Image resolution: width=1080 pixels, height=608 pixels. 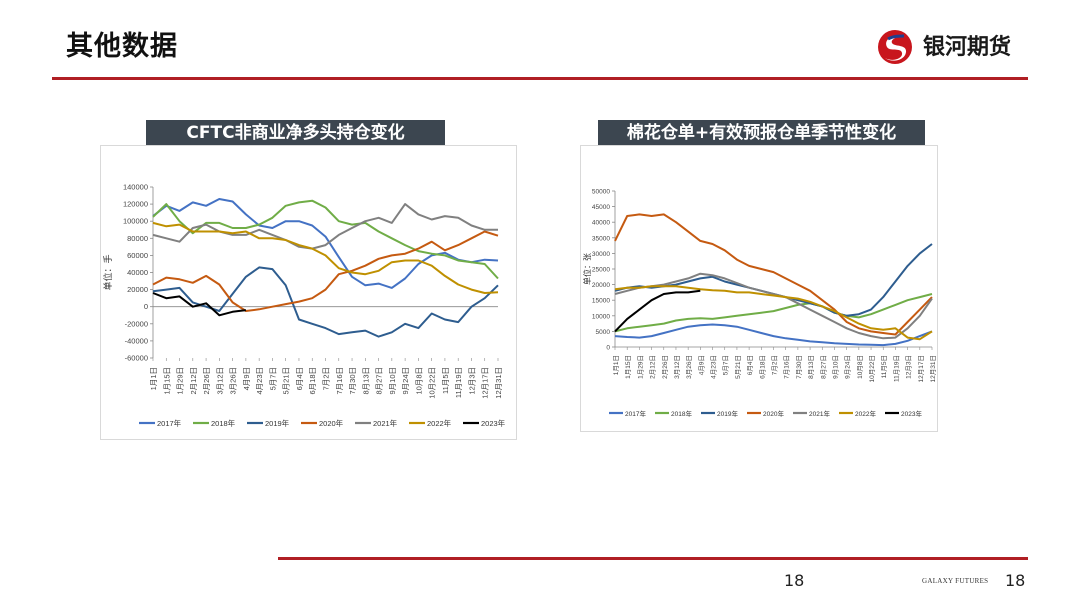 What do you see at coordinates (135, 204) in the screenshot?
I see `y-tick-label: 120000` at bounding box center [135, 204].